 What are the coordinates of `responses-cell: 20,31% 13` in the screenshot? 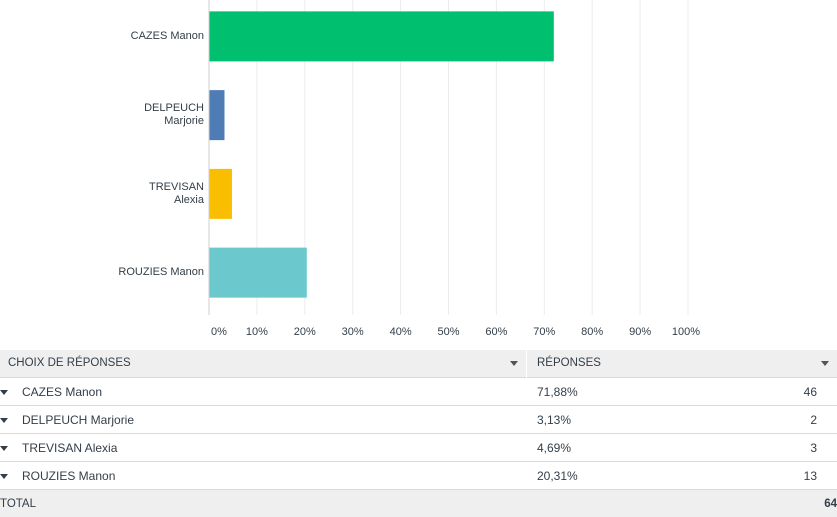 It's located at (682, 476).